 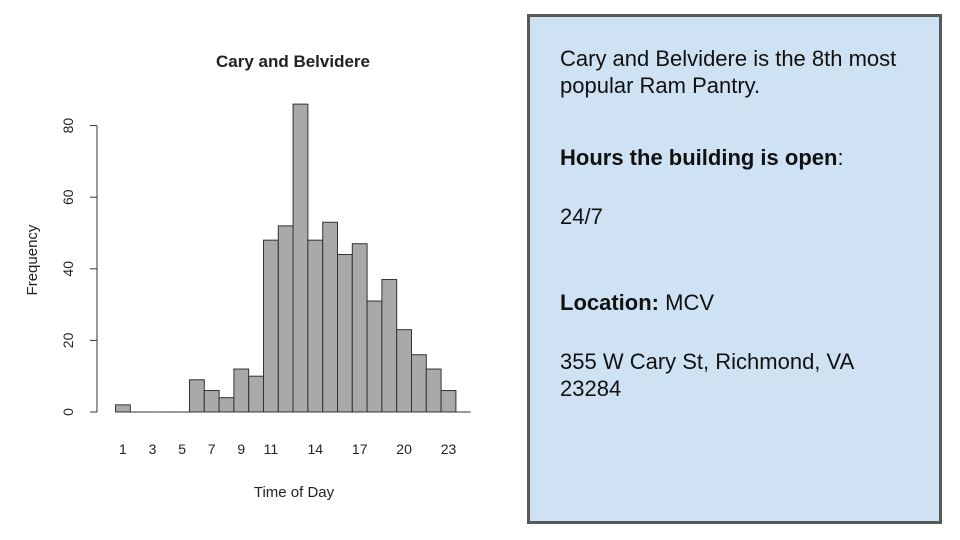 What do you see at coordinates (449, 449) in the screenshot?
I see `x-tick-label: 23` at bounding box center [449, 449].